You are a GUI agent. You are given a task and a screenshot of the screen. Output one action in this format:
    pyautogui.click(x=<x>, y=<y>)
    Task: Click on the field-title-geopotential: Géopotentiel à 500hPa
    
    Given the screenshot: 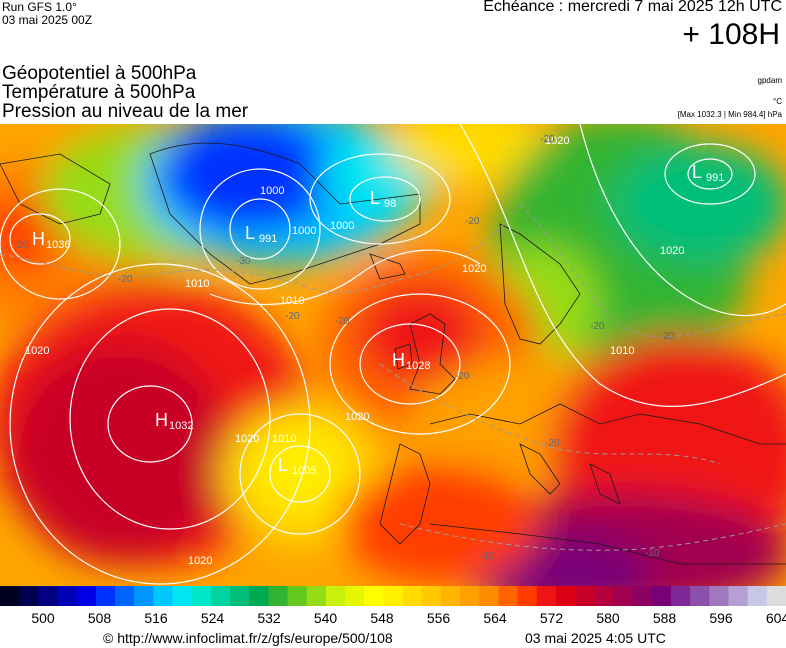 What is the action you would take?
    pyautogui.click(x=99, y=73)
    